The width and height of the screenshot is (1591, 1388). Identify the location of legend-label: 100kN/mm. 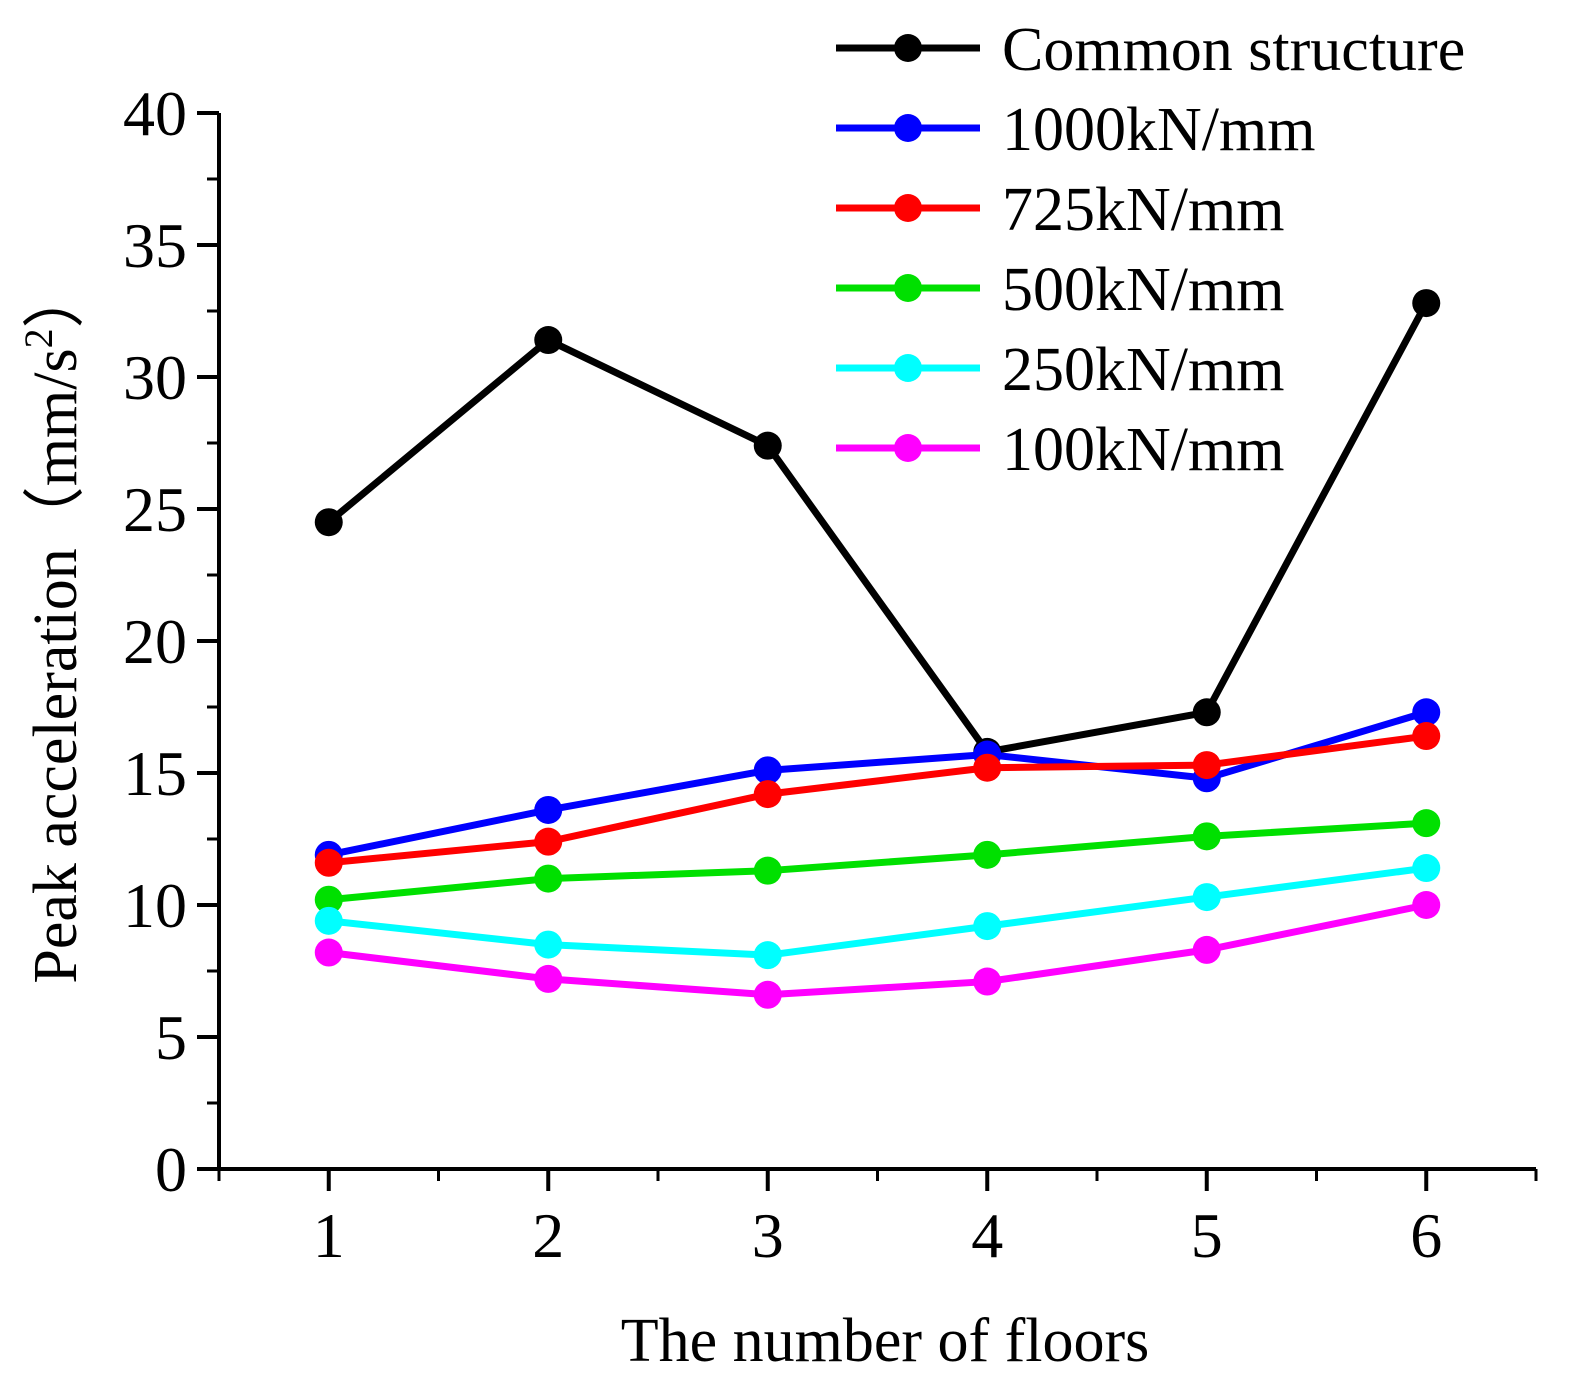
(1143, 450).